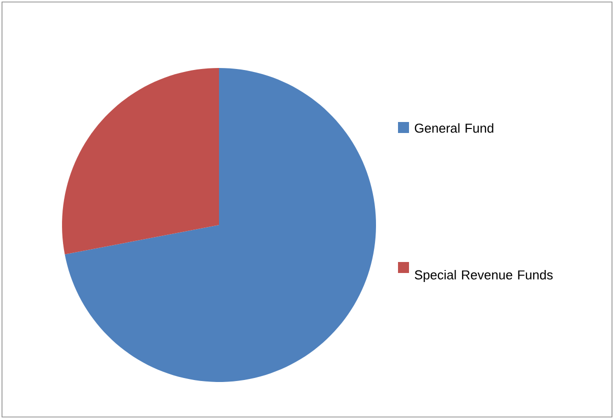 The height and width of the screenshot is (419, 614). I want to click on legend-label: Special Revenue Funds, so click(483, 276).